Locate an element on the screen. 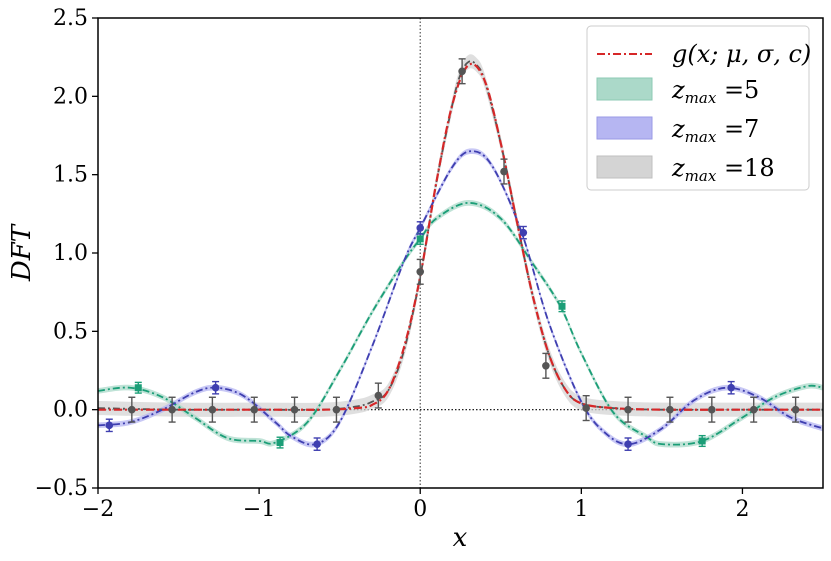 The width and height of the screenshot is (831, 561). legend-swatch-zmax7 is located at coordinates (624, 128).